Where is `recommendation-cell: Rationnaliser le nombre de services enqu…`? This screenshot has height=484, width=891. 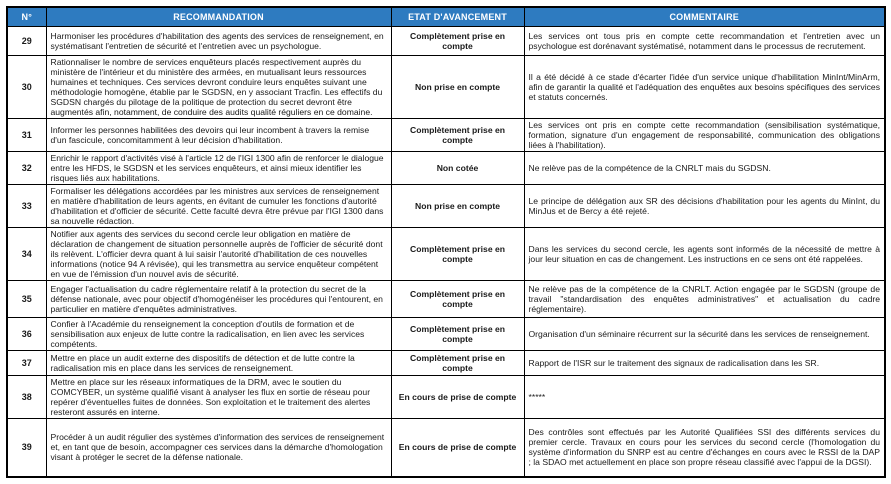
recommendation-cell: Rationnaliser le nombre de services enqu… is located at coordinates (218, 87).